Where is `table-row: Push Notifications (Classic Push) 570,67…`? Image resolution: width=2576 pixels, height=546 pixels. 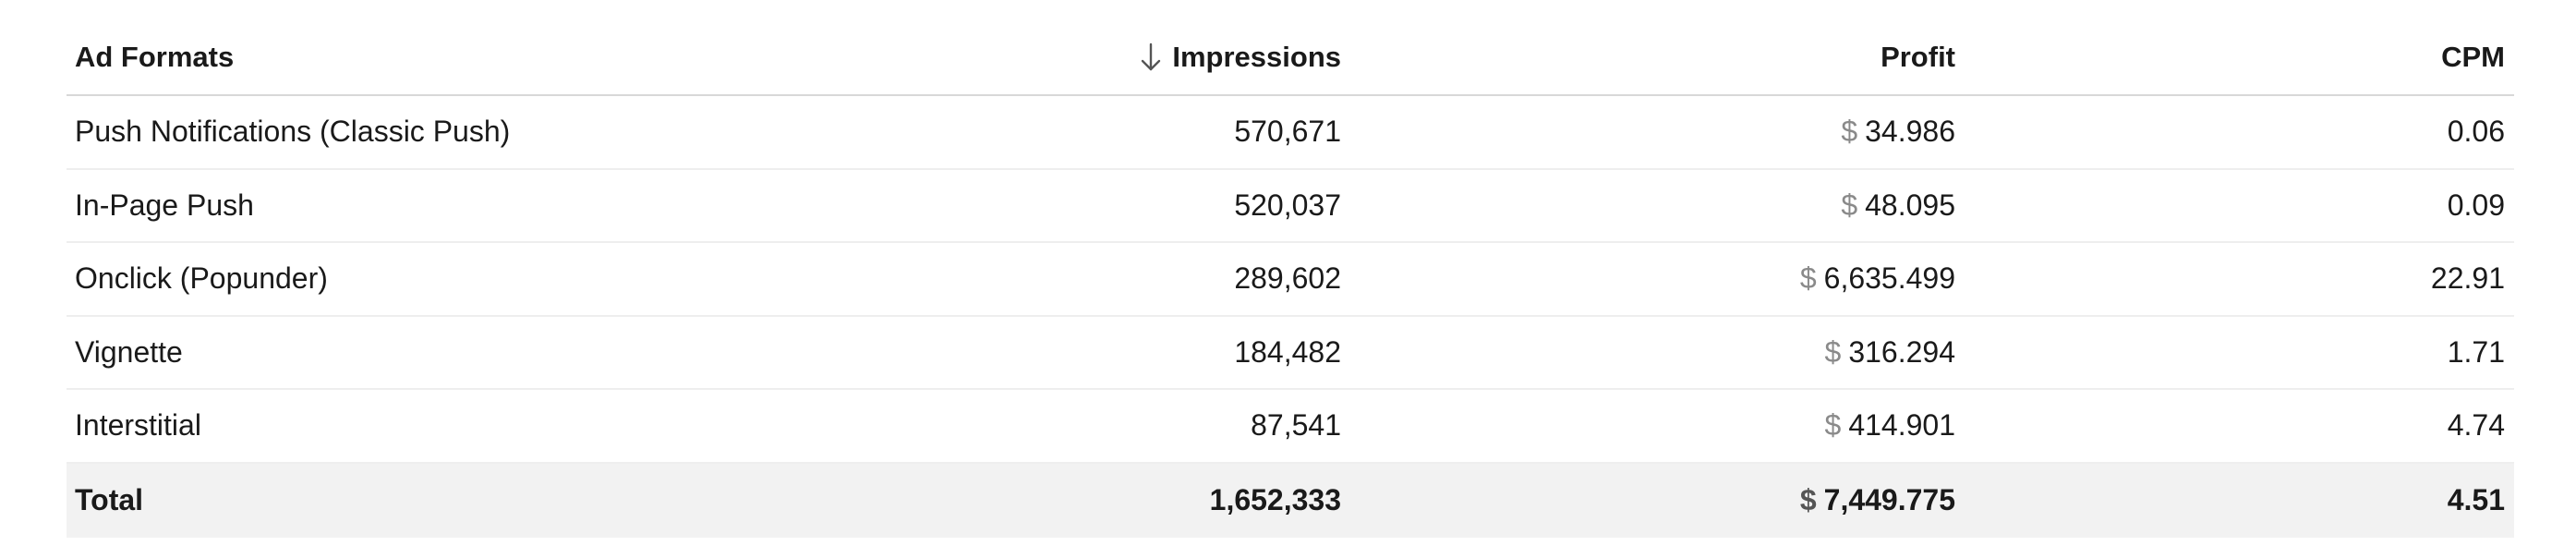
table-row: Push Notifications (Classic Push) 570,67… is located at coordinates (1290, 133).